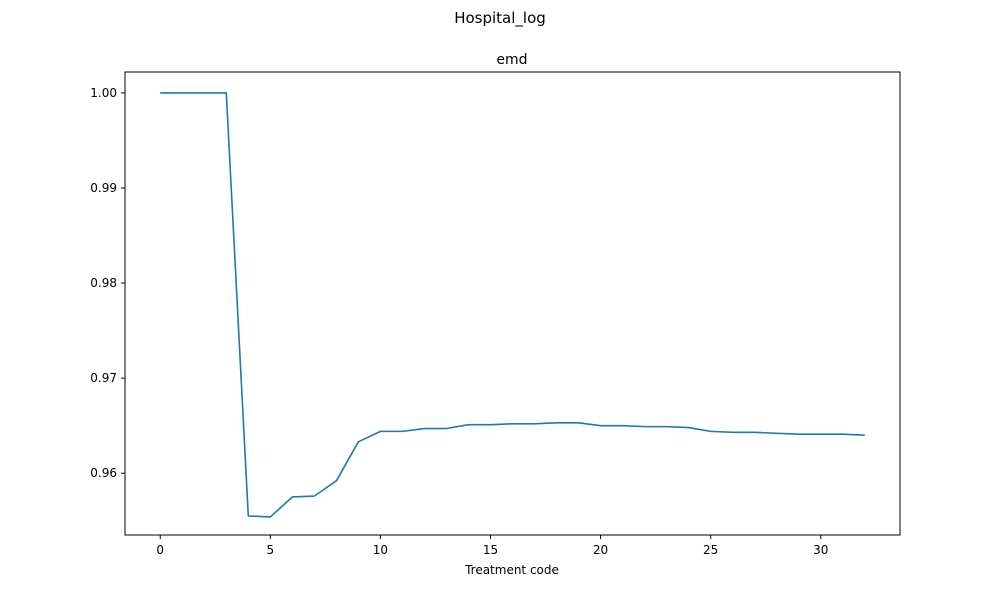 The image size is (1000, 600). Describe the element at coordinates (710, 550) in the screenshot. I see `x-tick-label: 25` at that location.